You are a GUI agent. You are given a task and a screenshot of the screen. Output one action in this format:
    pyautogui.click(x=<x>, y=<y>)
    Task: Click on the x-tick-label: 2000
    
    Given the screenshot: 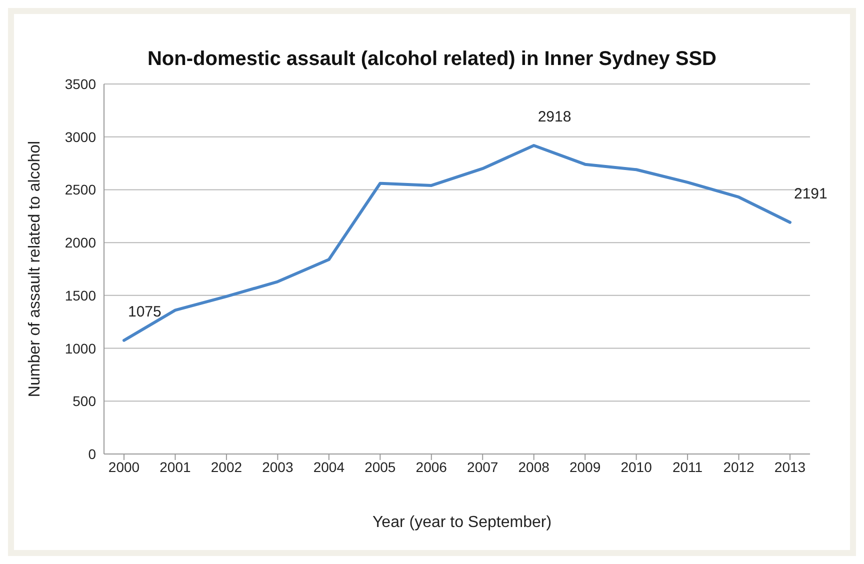 What is the action you would take?
    pyautogui.click(x=124, y=466)
    